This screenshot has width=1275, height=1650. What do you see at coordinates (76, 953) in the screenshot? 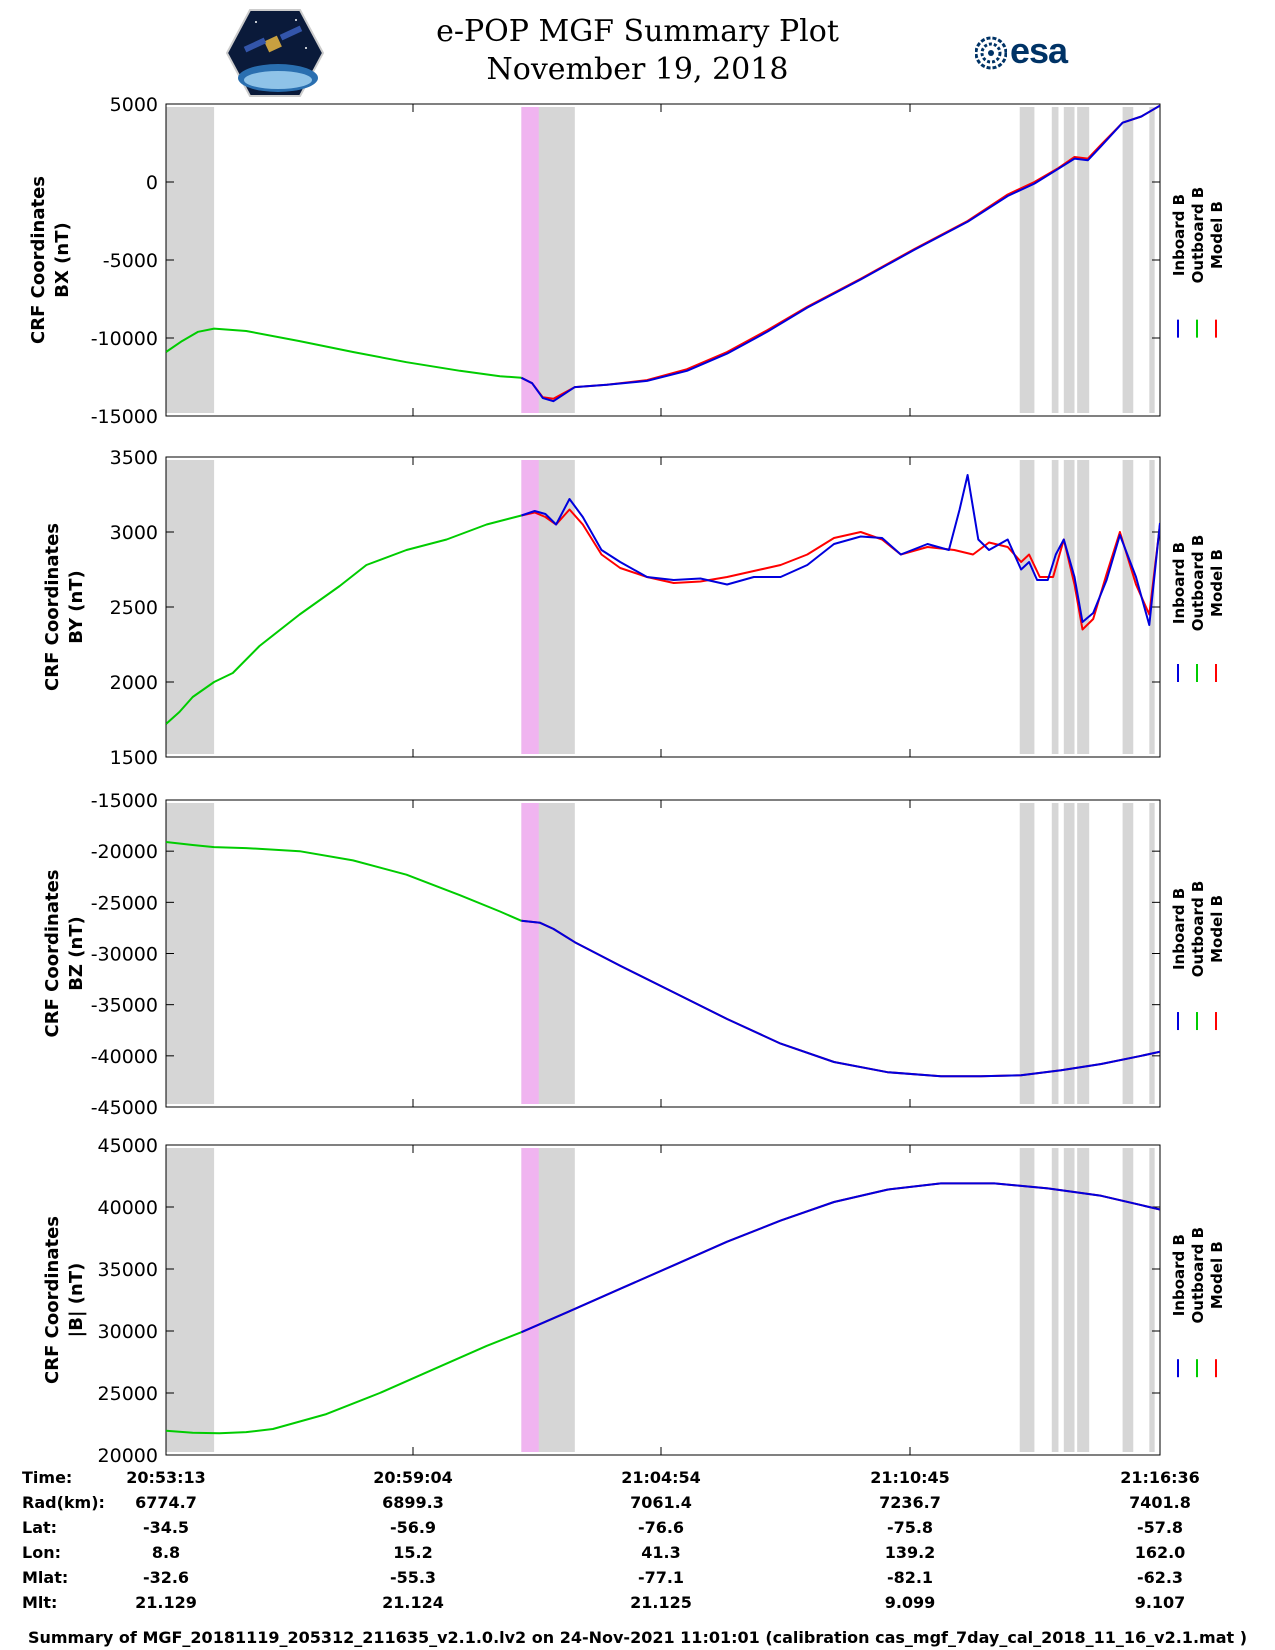
I see `y-axis-label-line2: BZ (nT)` at bounding box center [76, 953].